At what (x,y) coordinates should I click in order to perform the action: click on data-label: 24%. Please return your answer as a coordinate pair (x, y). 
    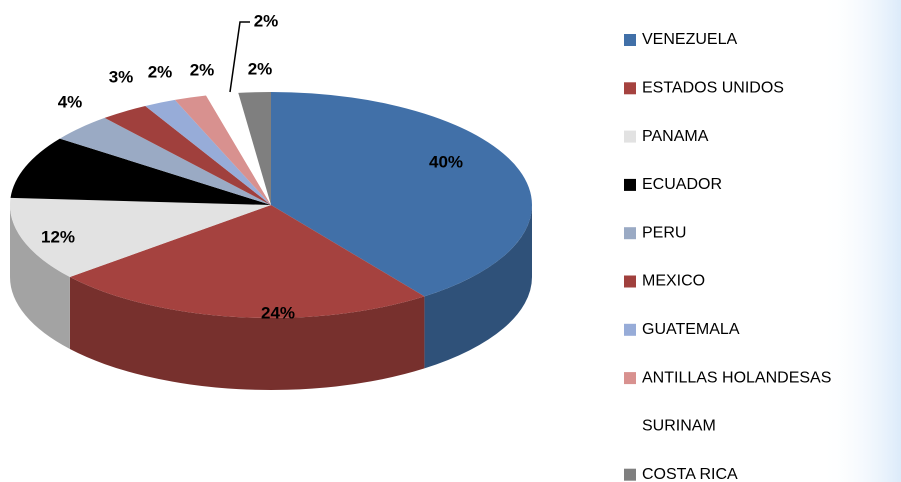
    Looking at the image, I should click on (278, 312).